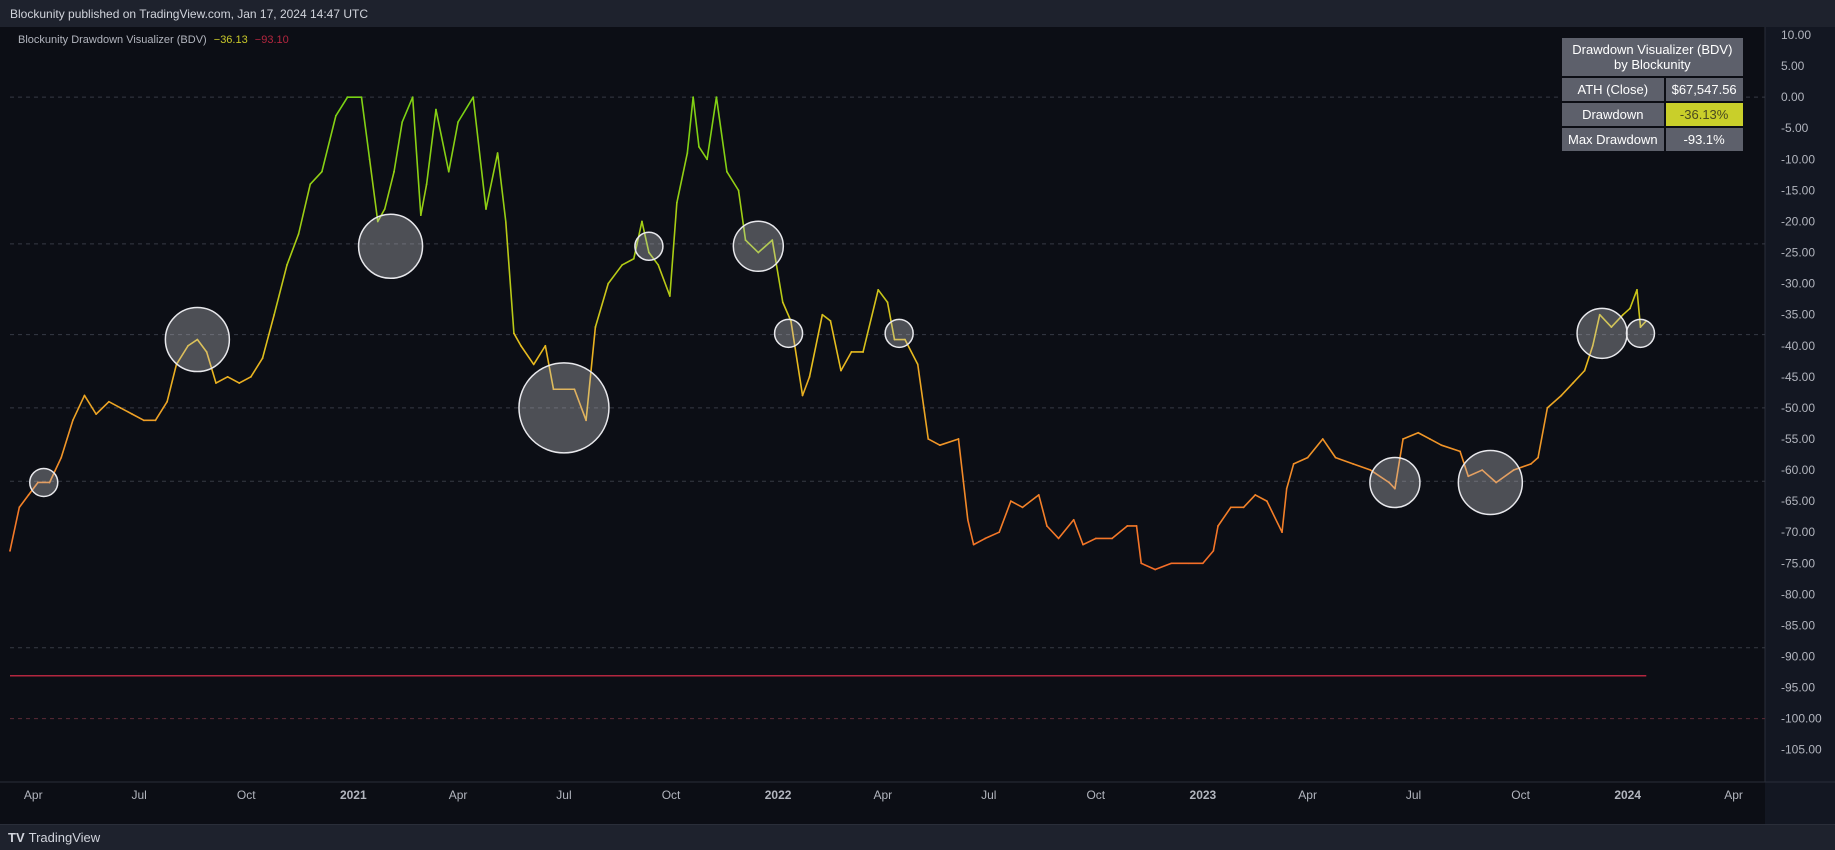  Describe the element at coordinates (1627, 795) in the screenshot. I see `x-tick-label: 2024` at that location.